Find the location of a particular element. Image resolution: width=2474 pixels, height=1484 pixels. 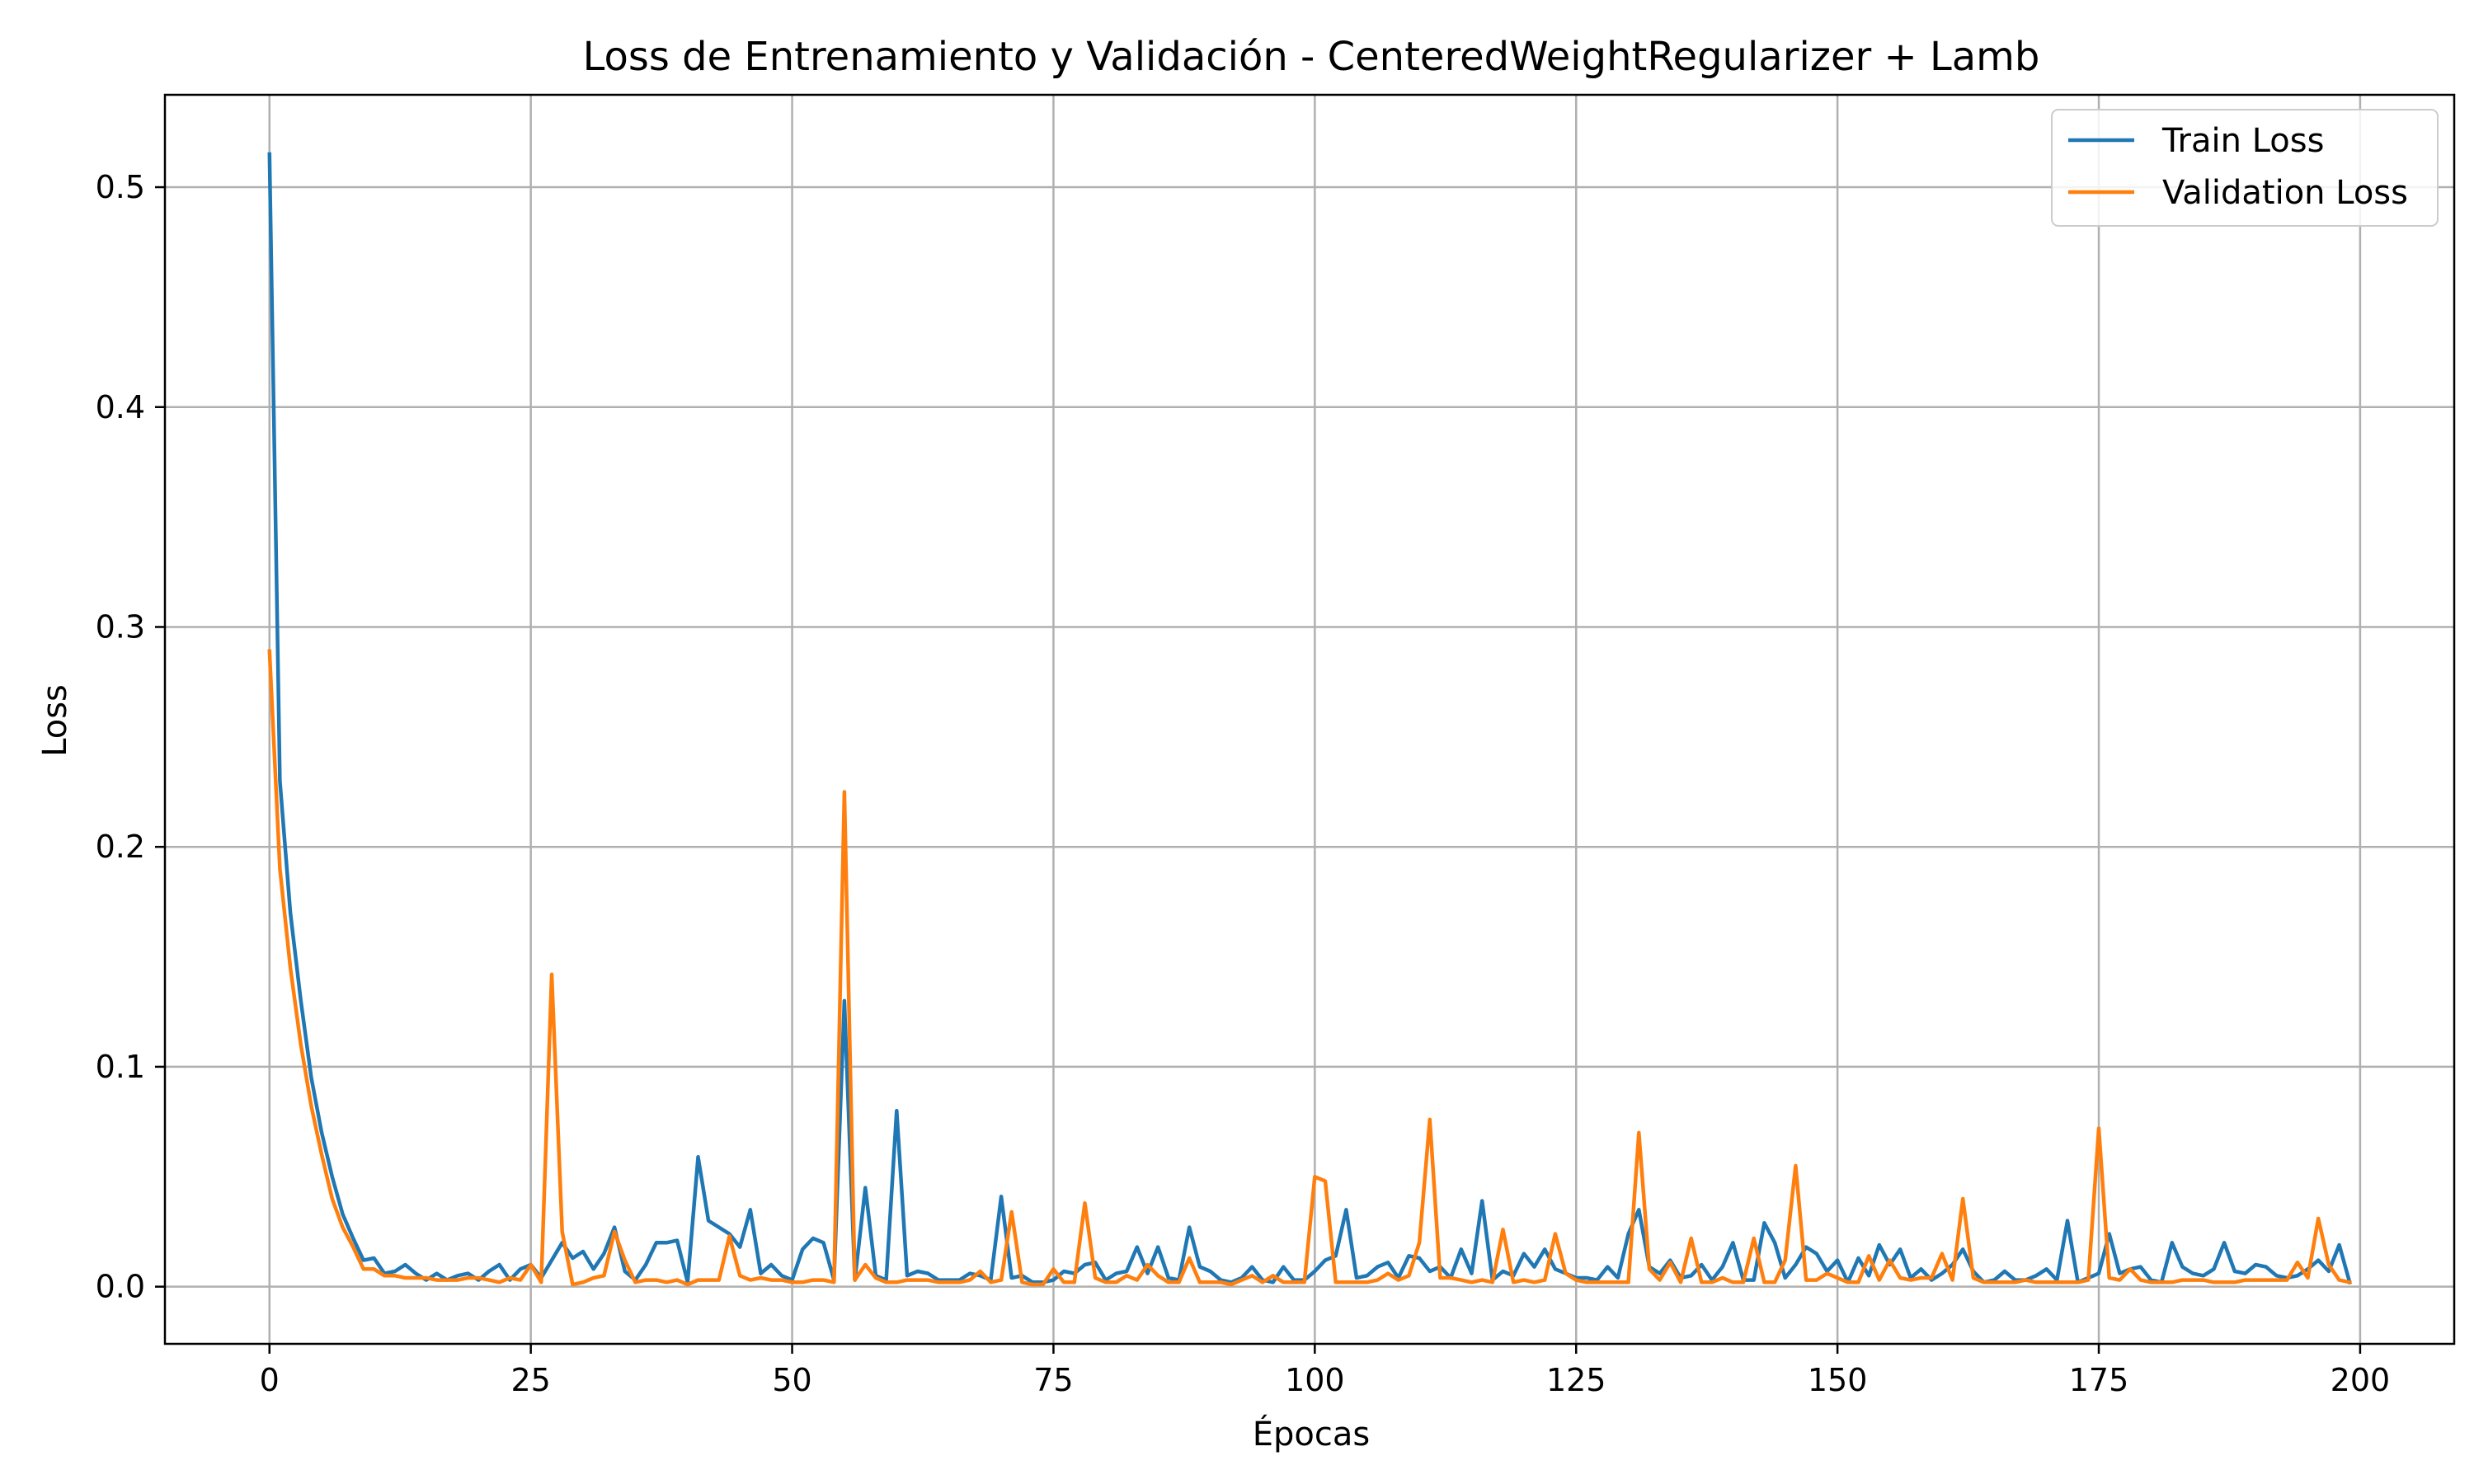

legend-label-validation: Validation Loss is located at coordinates (2285, 193).